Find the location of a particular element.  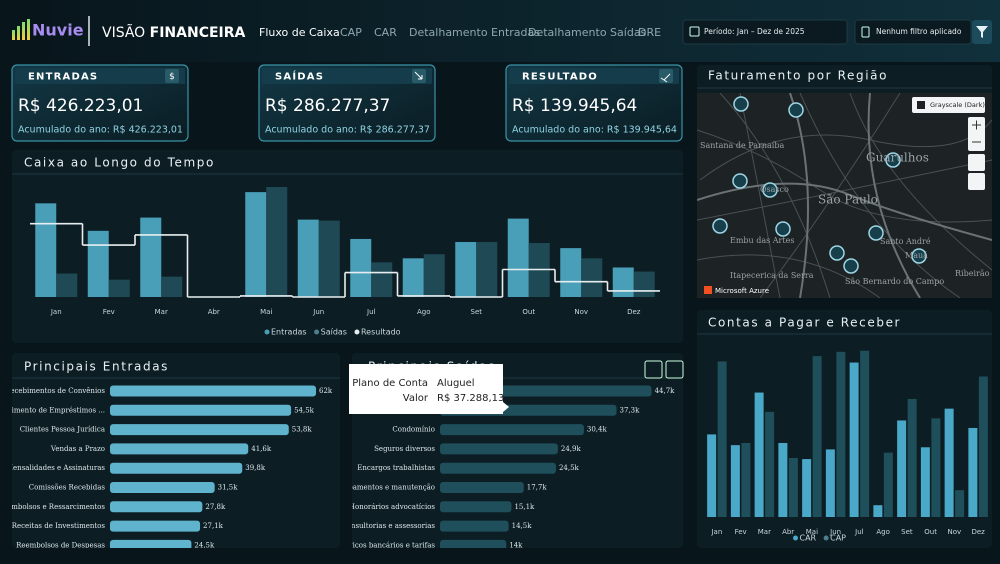

value-label: 24,5k is located at coordinates (569, 468).